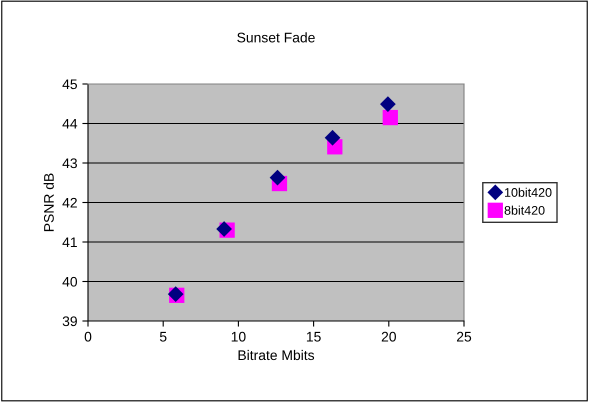 This screenshot has height=402, width=589. I want to click on legend-label: 10bit420, so click(528, 192).